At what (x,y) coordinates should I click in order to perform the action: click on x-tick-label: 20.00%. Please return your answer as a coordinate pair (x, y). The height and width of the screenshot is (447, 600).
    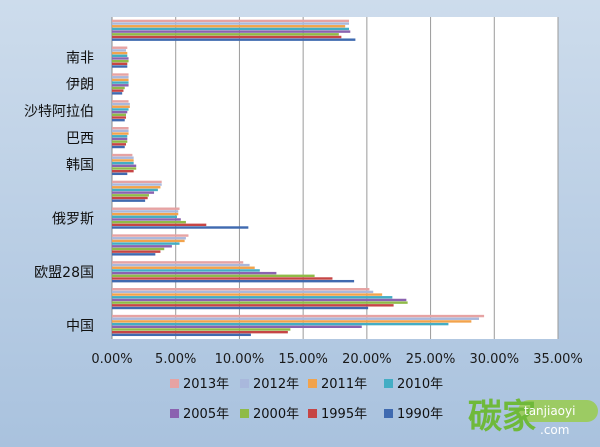
    Looking at the image, I should click on (367, 359).